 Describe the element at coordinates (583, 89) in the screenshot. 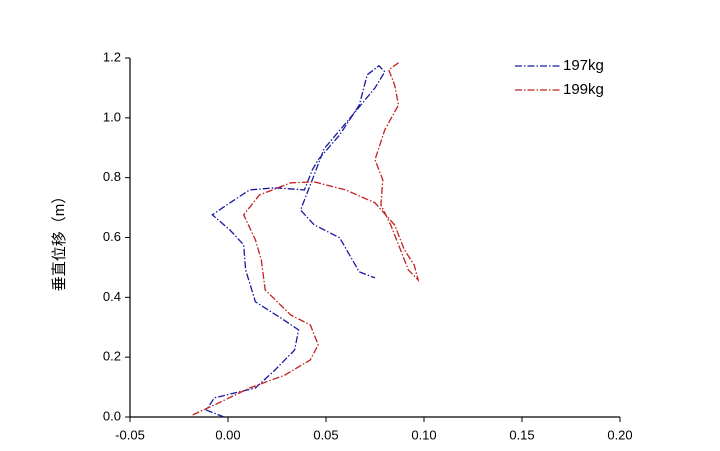

I see `legend-label: 199kg` at that location.